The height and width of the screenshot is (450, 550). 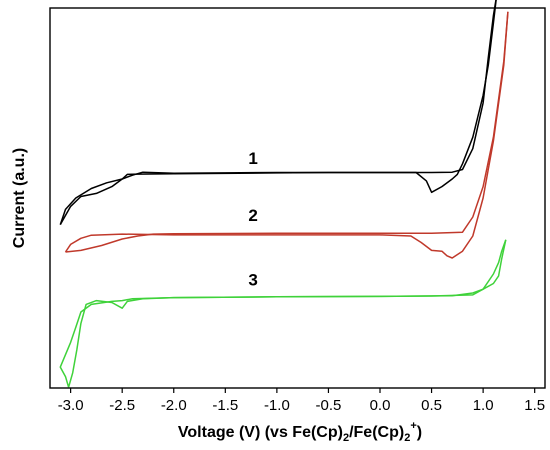 I want to click on x-tick-label: -1.5, so click(x=225, y=405).